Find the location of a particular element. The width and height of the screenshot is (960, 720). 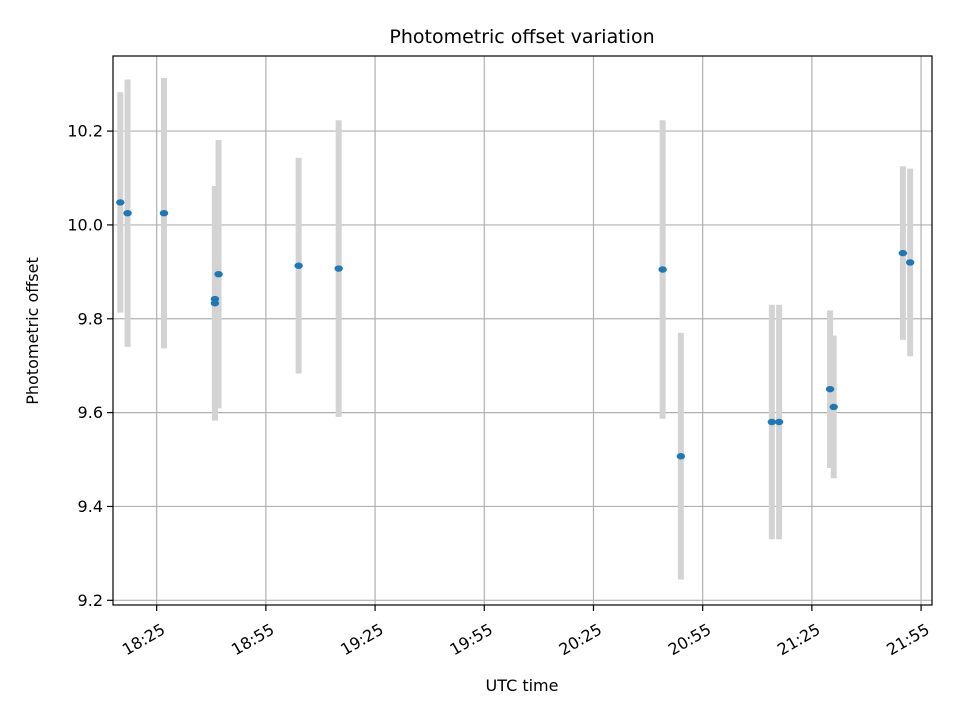

chart-title: Photometric offset variation is located at coordinates (521, 37).